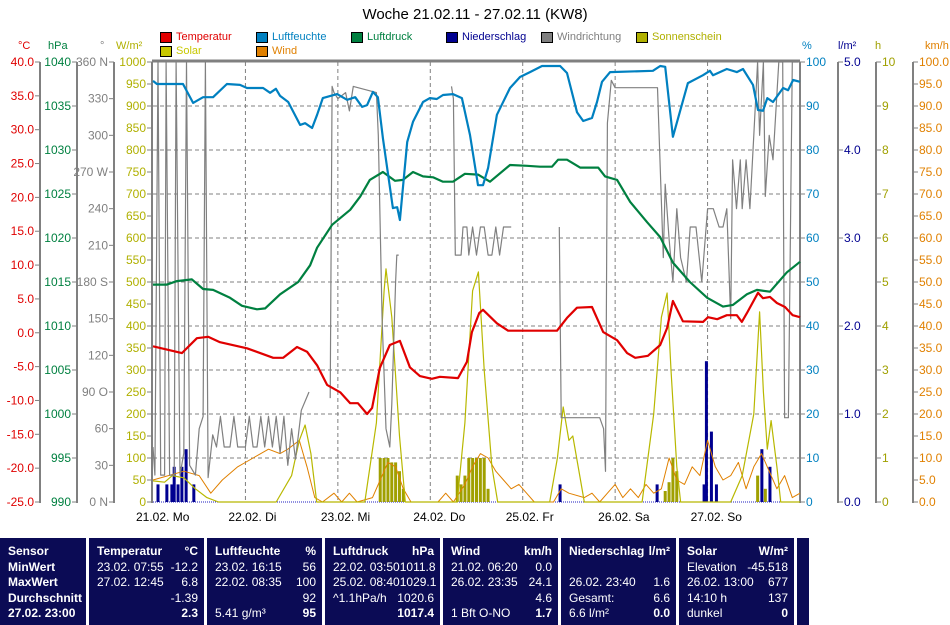 This screenshot has height=625, width=950. What do you see at coordinates (57, 106) in the screenshot?
I see `axis-tick-label-press: 1035` at bounding box center [57, 106].